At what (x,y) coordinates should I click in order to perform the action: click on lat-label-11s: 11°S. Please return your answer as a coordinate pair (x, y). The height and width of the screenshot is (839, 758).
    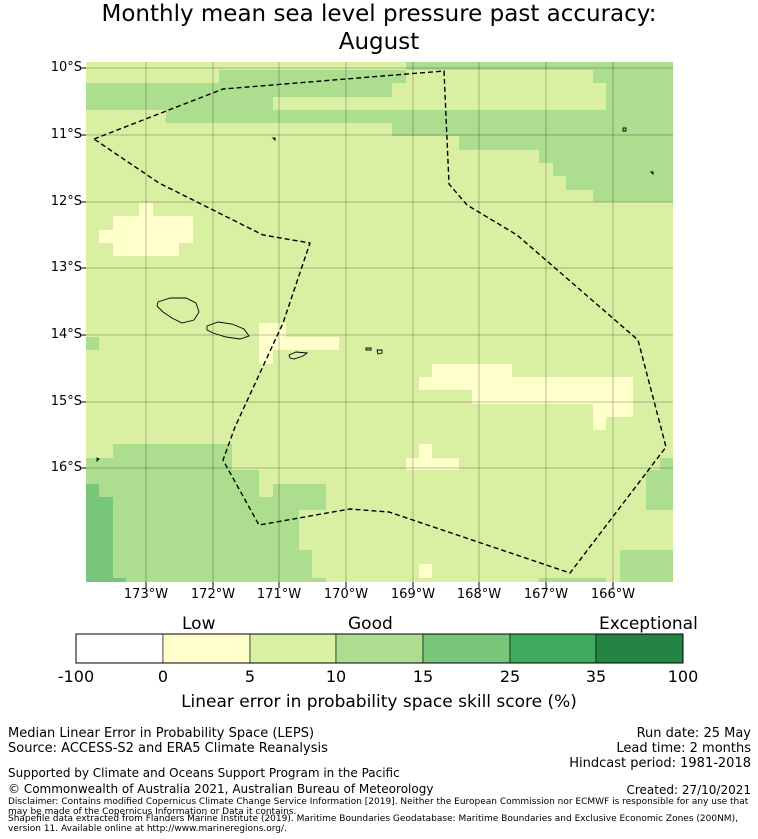
    Looking at the image, I should click on (66, 134).